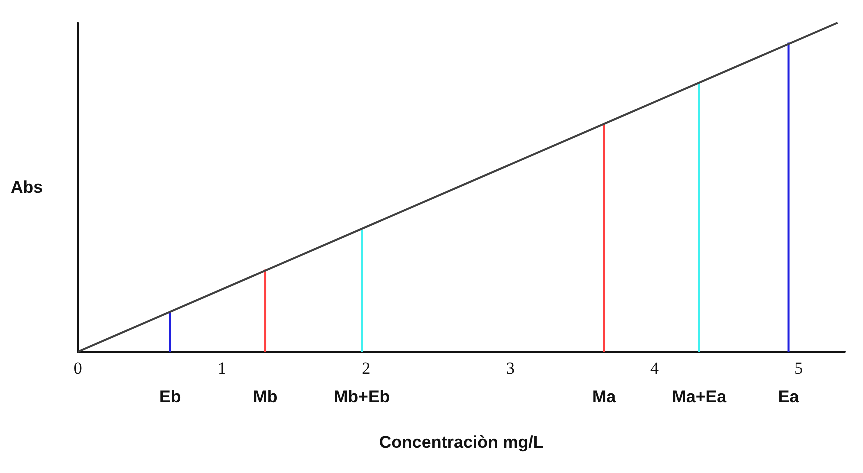 This screenshot has height=473, width=863. I want to click on annotation: Ma+Ea, so click(700, 397).